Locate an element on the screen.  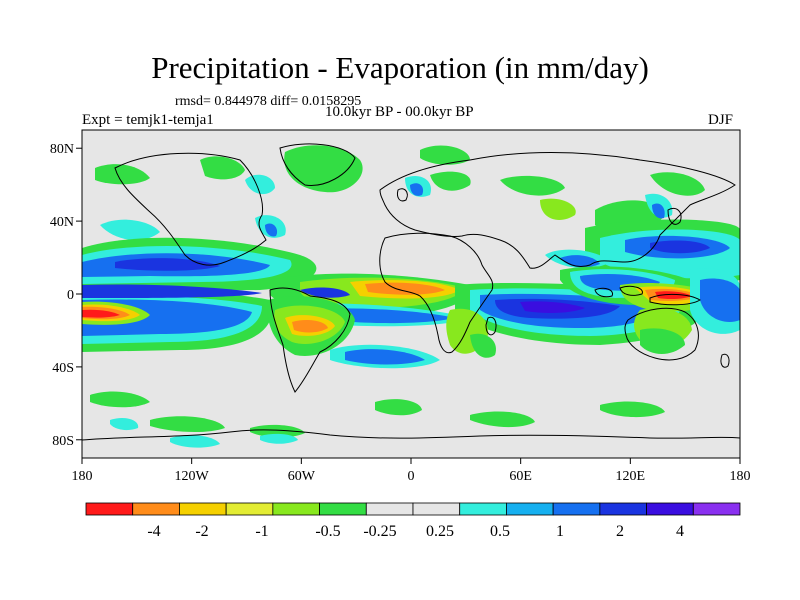
coastline-north-america is located at coordinates (190, 209).